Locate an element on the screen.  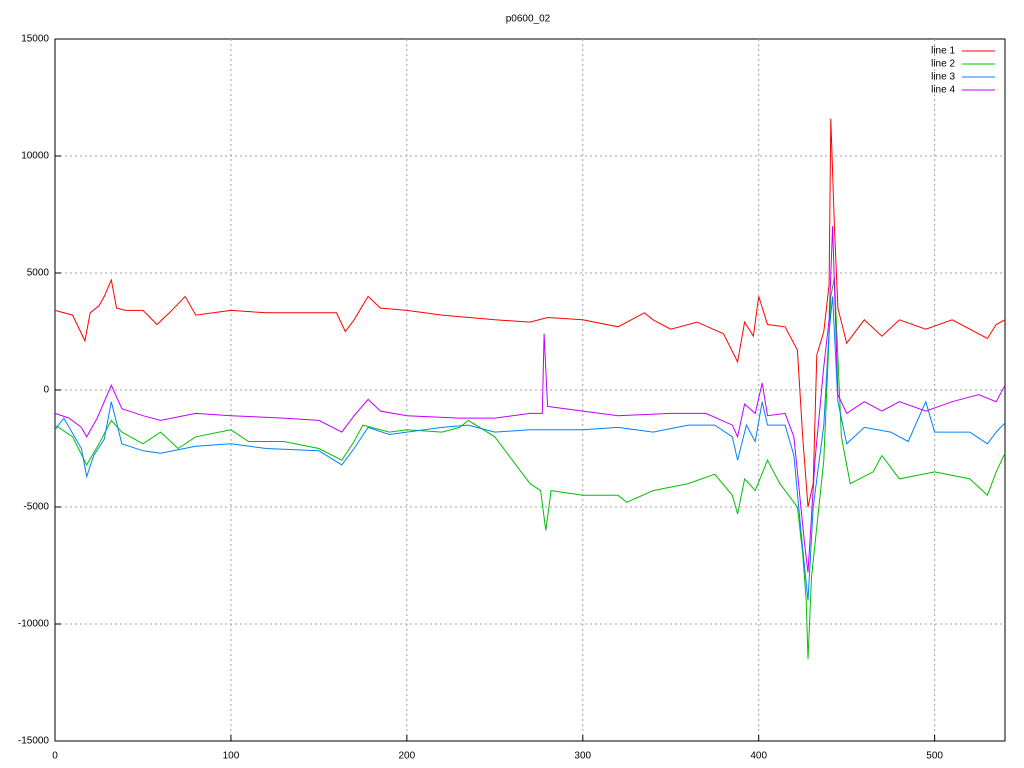
legend-label: line 4 is located at coordinates (943, 90).